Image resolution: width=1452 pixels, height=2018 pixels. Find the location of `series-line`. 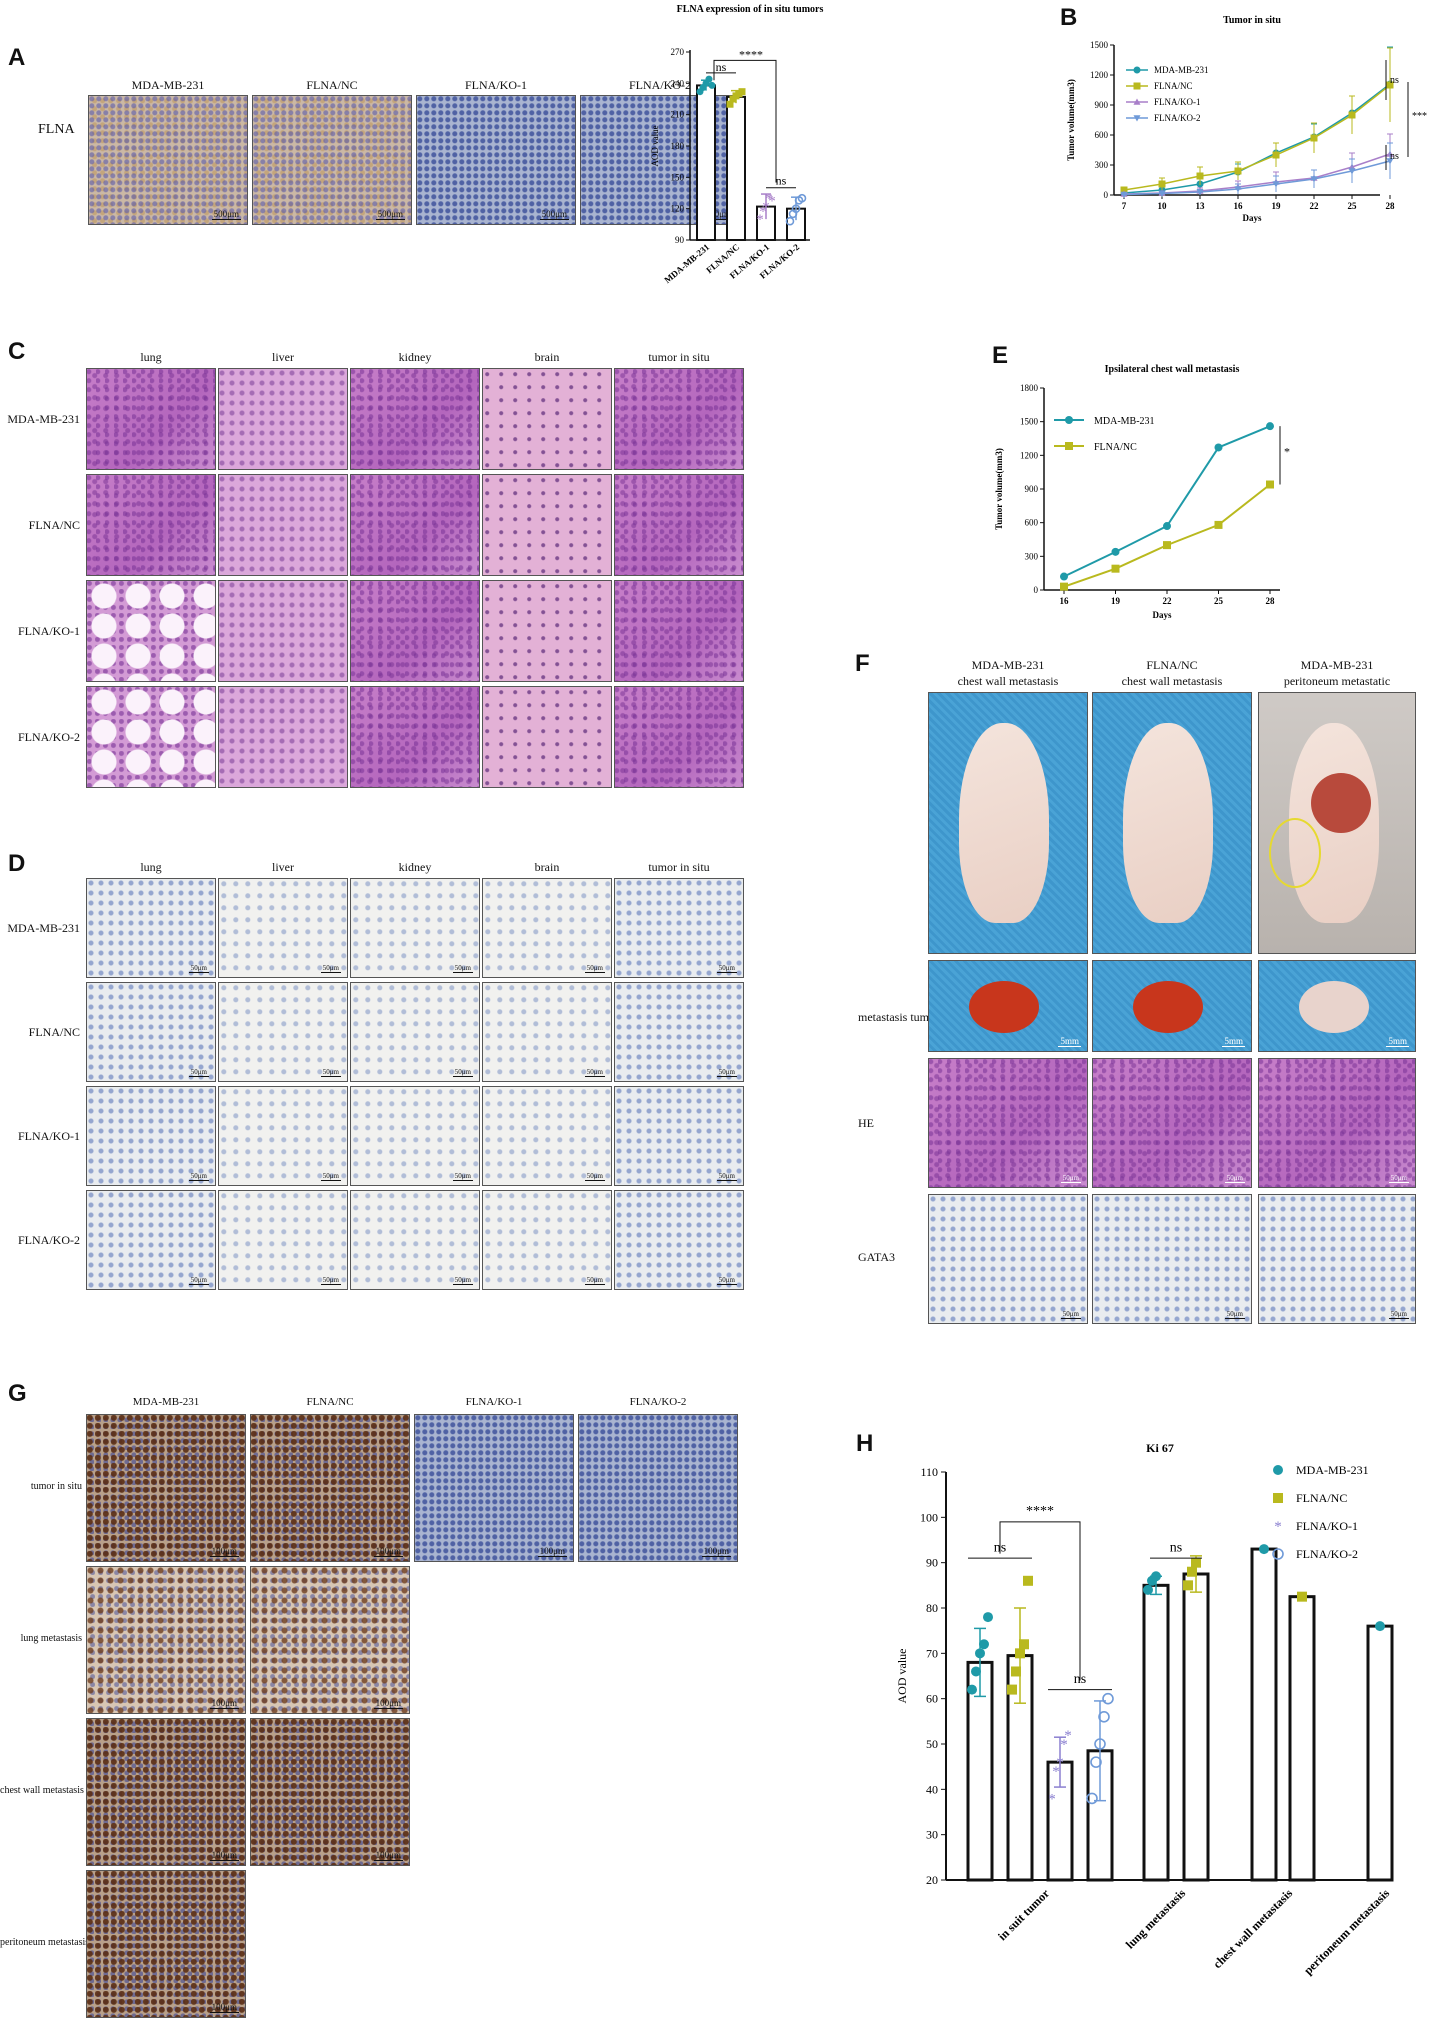

series-line is located at coordinates (1257, 137).